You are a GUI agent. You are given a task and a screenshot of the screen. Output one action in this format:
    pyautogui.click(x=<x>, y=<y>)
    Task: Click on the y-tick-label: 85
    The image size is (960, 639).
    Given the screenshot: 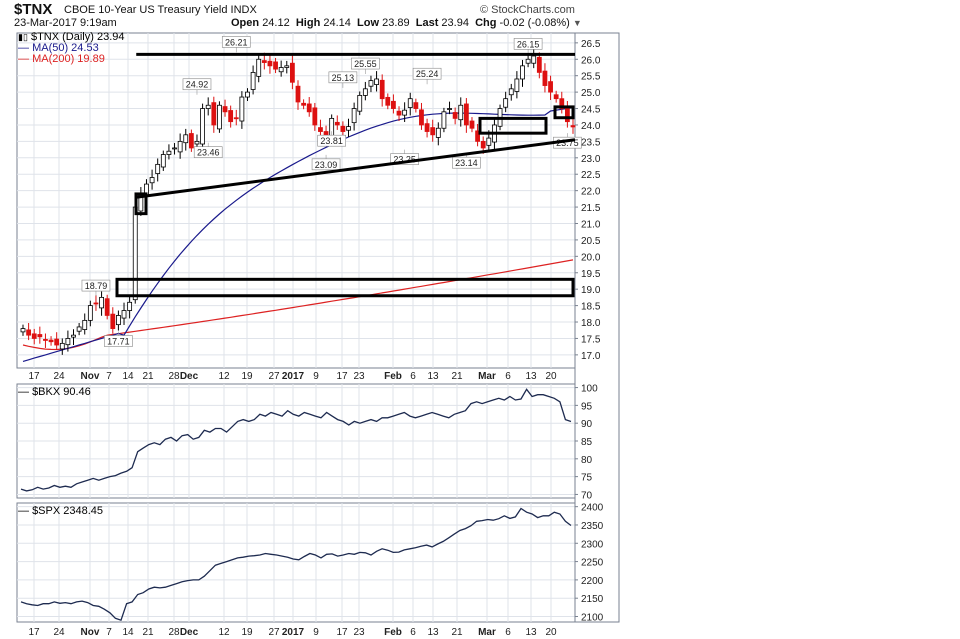 What is the action you would take?
    pyautogui.click(x=587, y=442)
    